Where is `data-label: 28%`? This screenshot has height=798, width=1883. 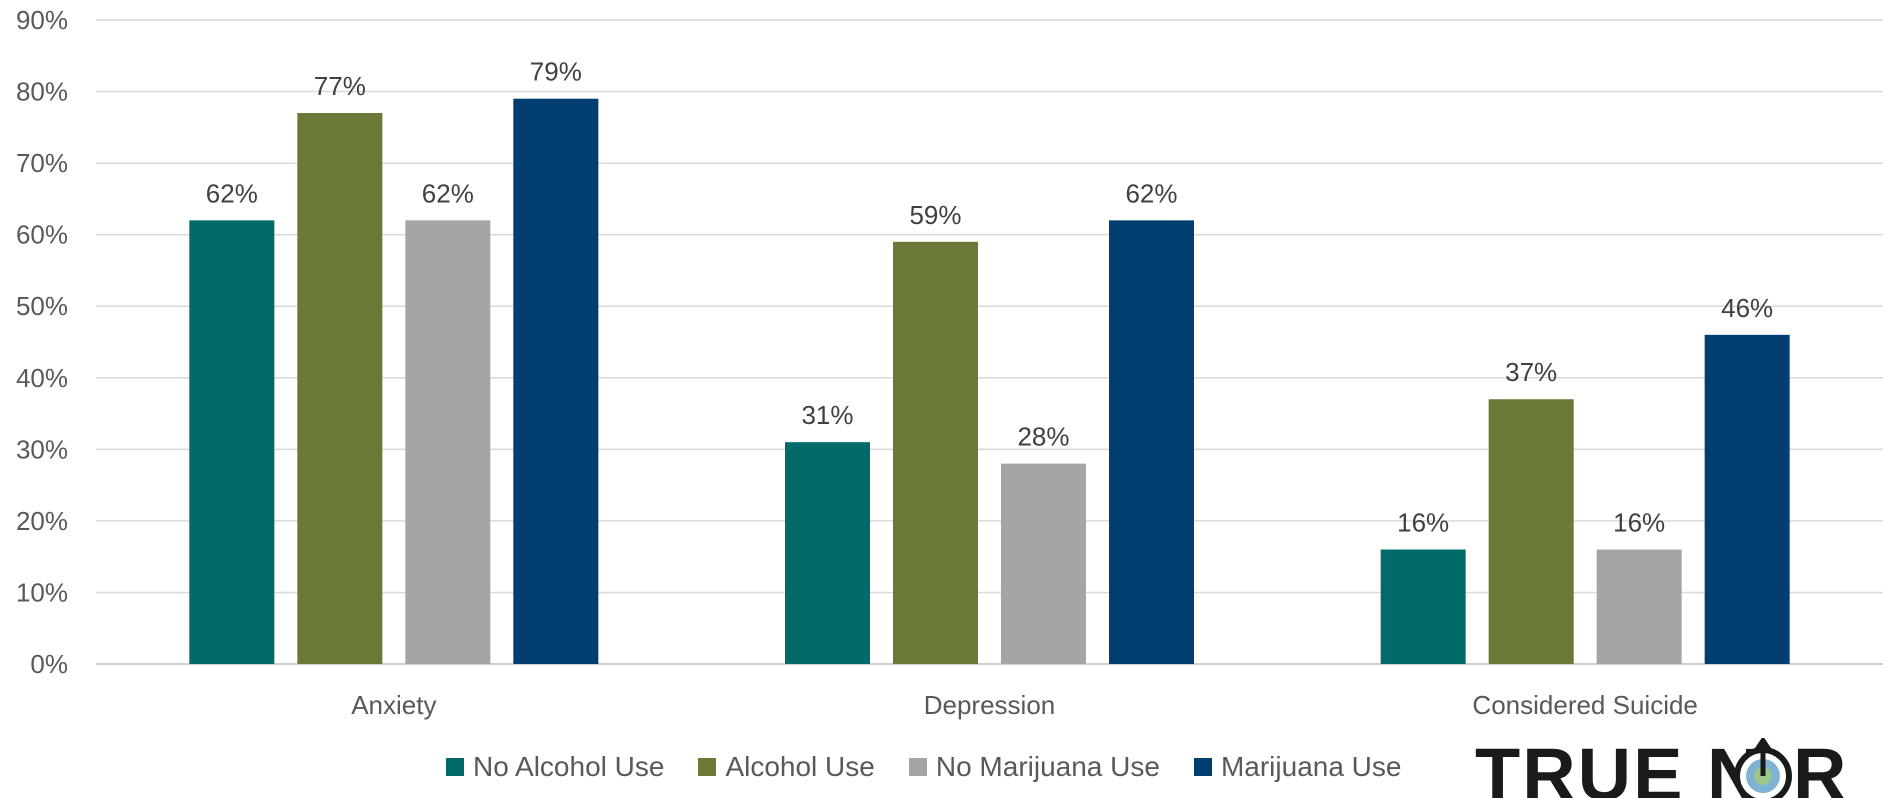
data-label: 28% is located at coordinates (1043, 437).